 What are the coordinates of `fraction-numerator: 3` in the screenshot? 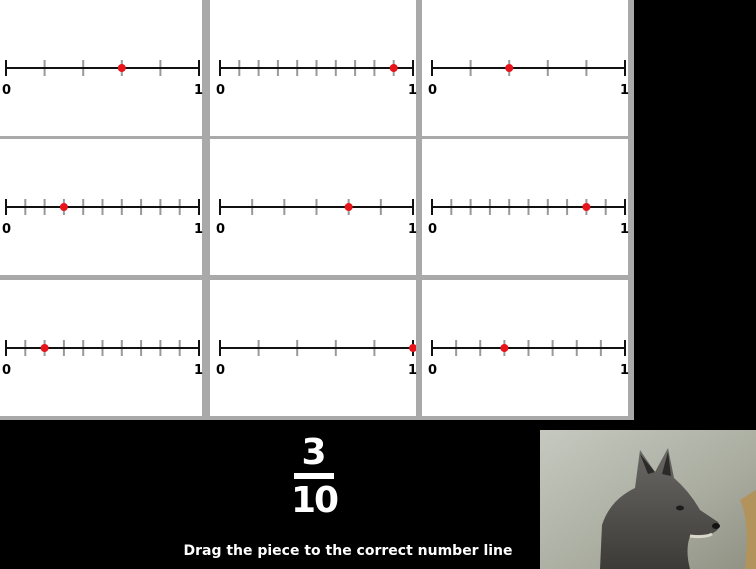 It's located at (314, 452).